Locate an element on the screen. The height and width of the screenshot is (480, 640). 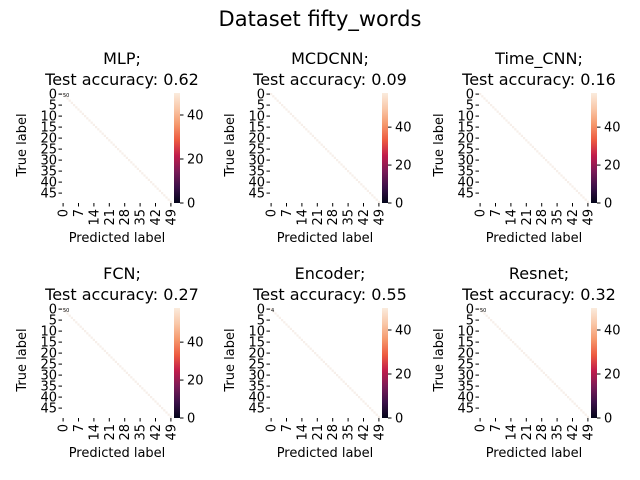
panel-title-accuracy: Test accuracy: 0.16 is located at coordinates (538, 79).